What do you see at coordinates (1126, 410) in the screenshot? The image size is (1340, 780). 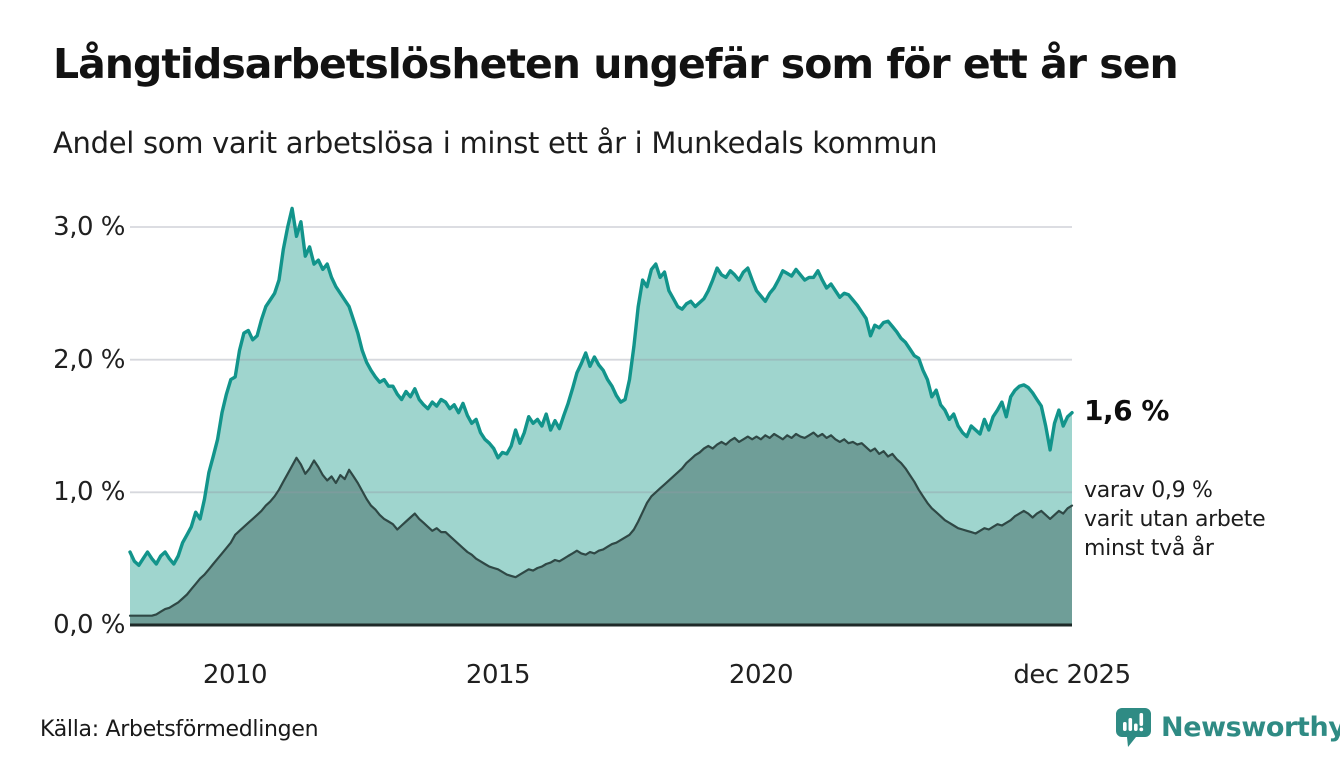 I see `latest-value-label: 1,6 %` at bounding box center [1126, 410].